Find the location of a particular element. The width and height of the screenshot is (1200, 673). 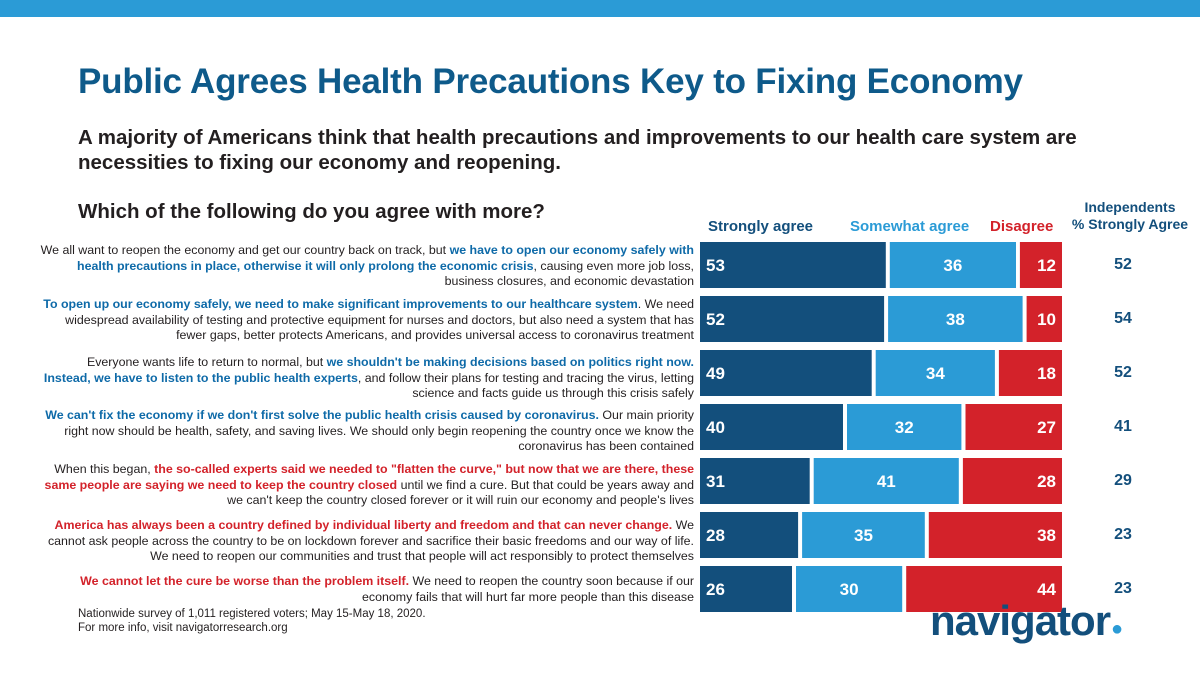

legend-somewhat-agree: Somewhat agree is located at coordinates (910, 226).